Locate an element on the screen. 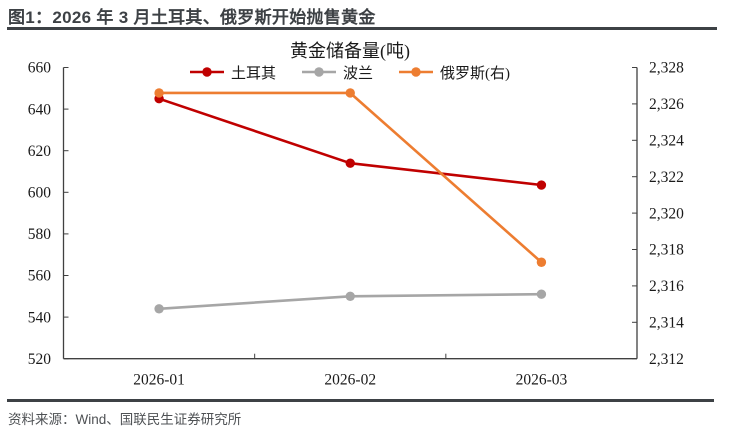  legend-item-turkey: 土耳其 is located at coordinates (232, 72).